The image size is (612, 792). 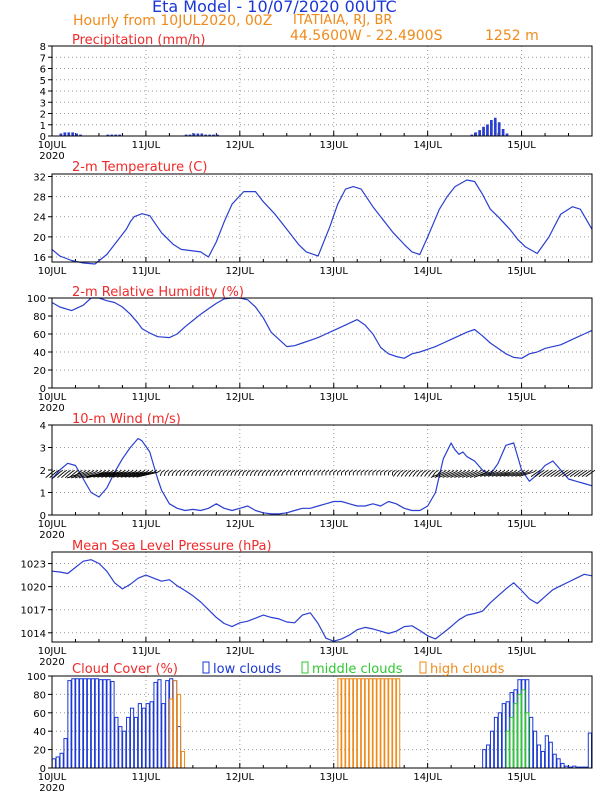 What do you see at coordinates (36, 299) in the screenshot?
I see `y-tick-label: 100` at bounding box center [36, 299].